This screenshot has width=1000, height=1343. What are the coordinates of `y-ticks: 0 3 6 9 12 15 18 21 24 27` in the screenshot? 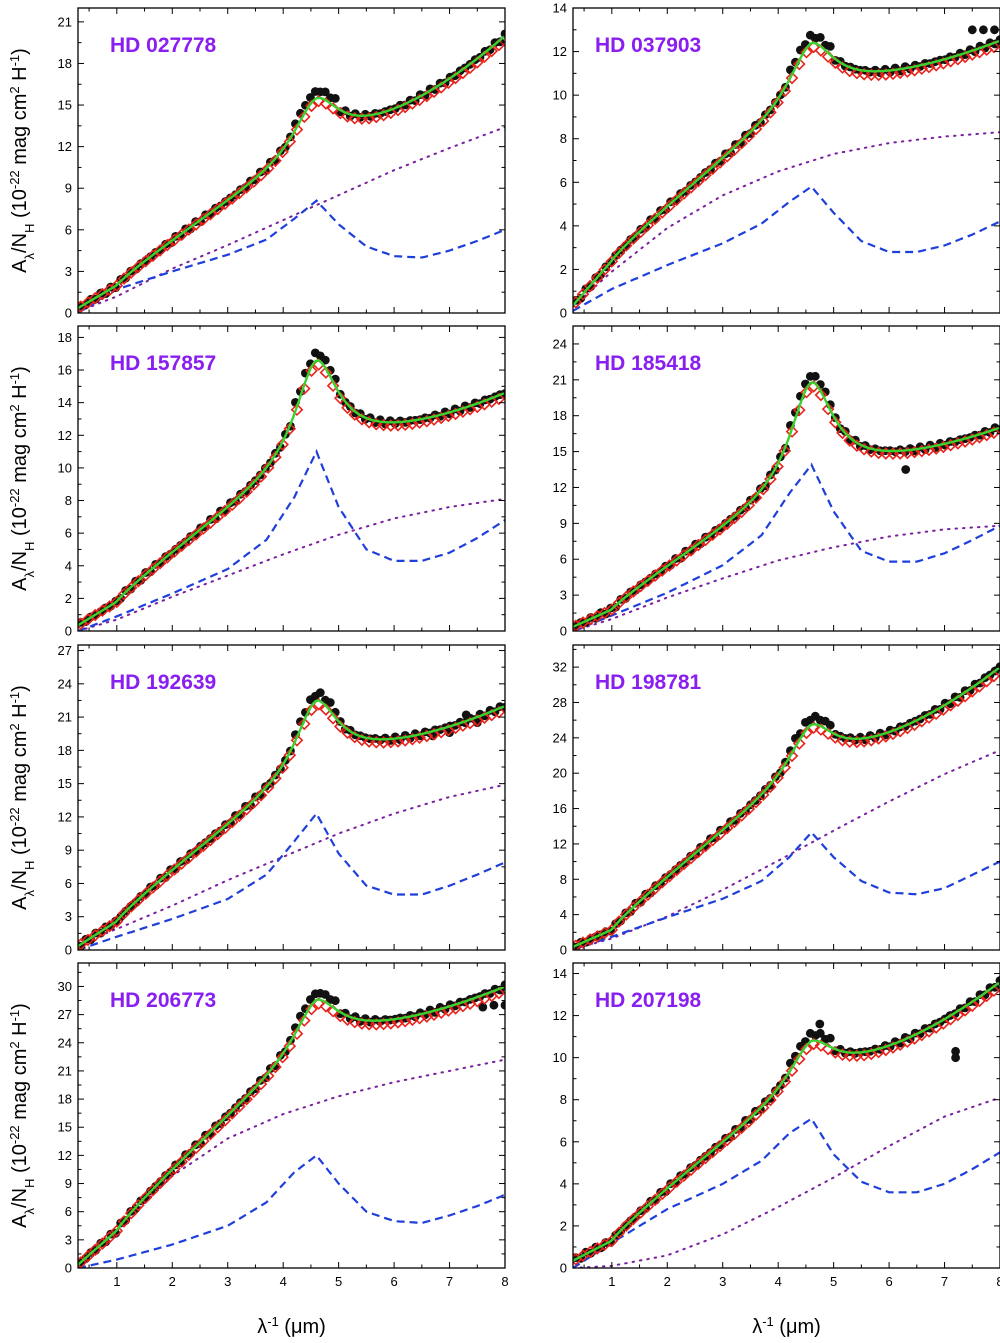 It's located at (281, 800).